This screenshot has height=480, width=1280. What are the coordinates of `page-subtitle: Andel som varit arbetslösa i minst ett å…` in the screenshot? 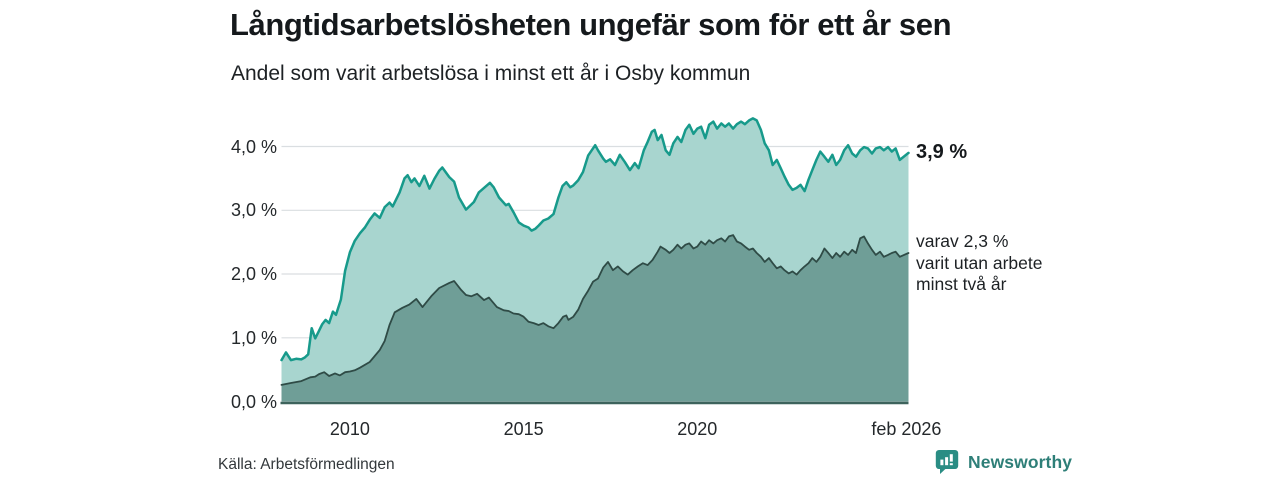 It's located at (491, 73).